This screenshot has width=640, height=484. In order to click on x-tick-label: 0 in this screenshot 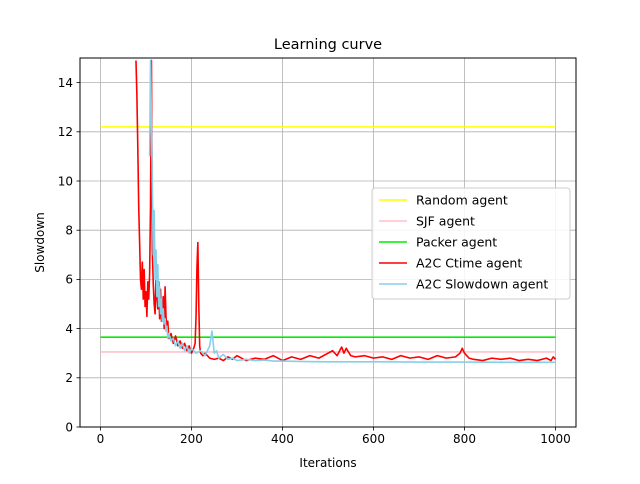, I will do `click(101, 439)`.